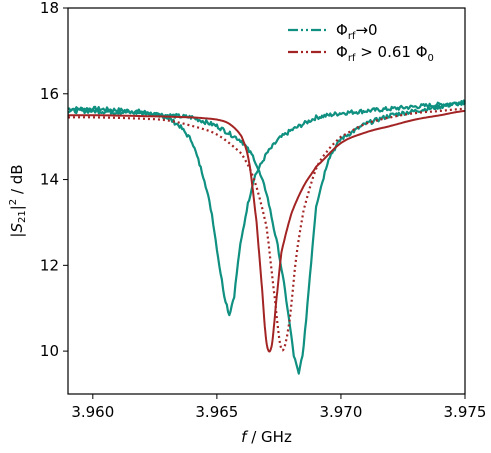 The width and height of the screenshot is (491, 453). I want to click on legend-label-phi-rf-high: Φrf > 0.61 Φ0, so click(385, 53).